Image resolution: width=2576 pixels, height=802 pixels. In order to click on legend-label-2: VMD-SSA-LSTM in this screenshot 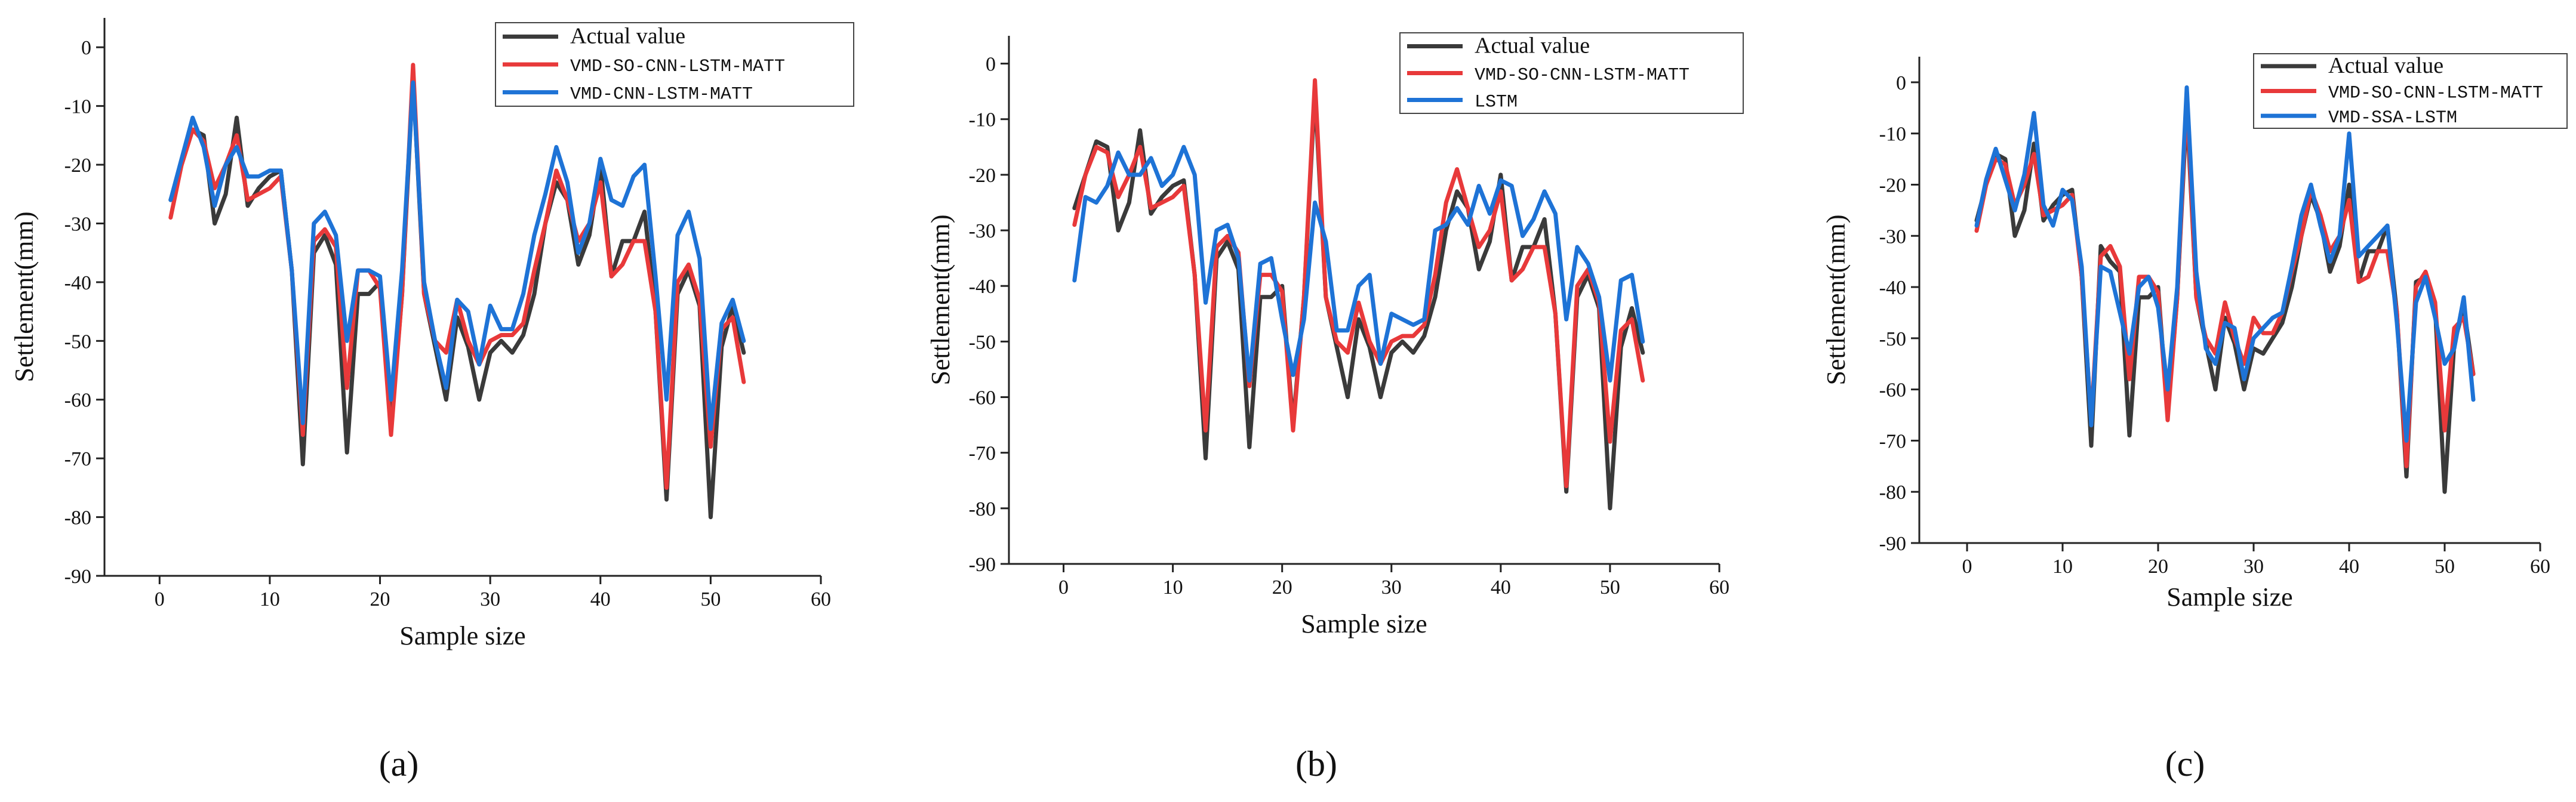, I will do `click(2392, 118)`.